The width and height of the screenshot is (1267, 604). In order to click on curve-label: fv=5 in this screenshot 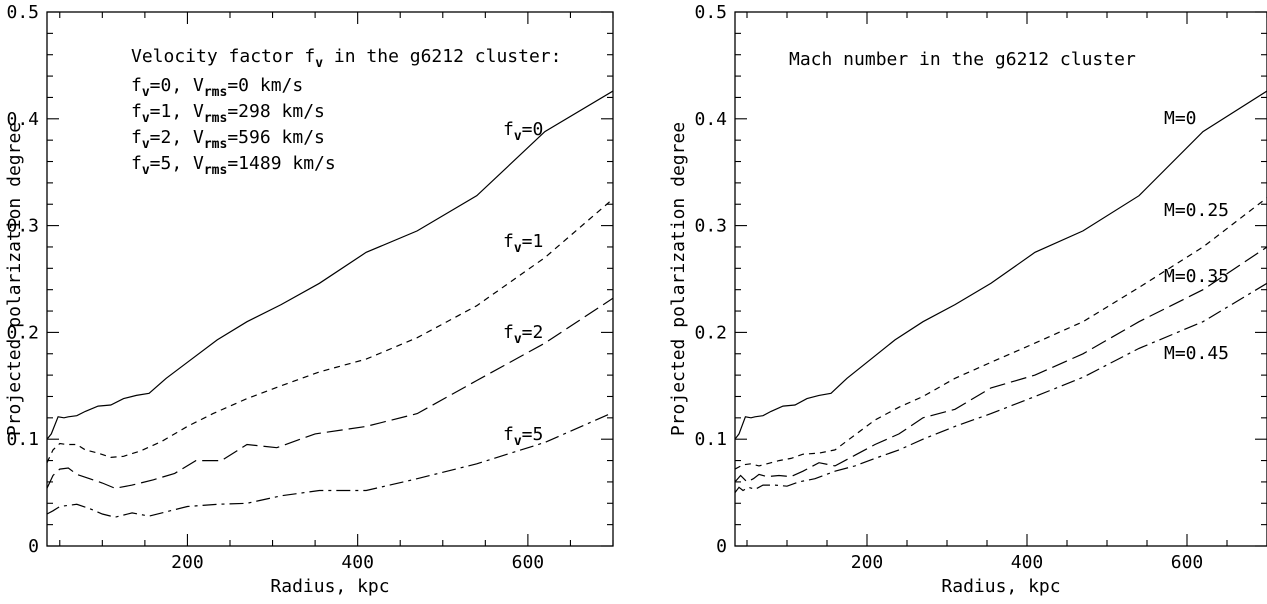, I will do `click(523, 436)`.